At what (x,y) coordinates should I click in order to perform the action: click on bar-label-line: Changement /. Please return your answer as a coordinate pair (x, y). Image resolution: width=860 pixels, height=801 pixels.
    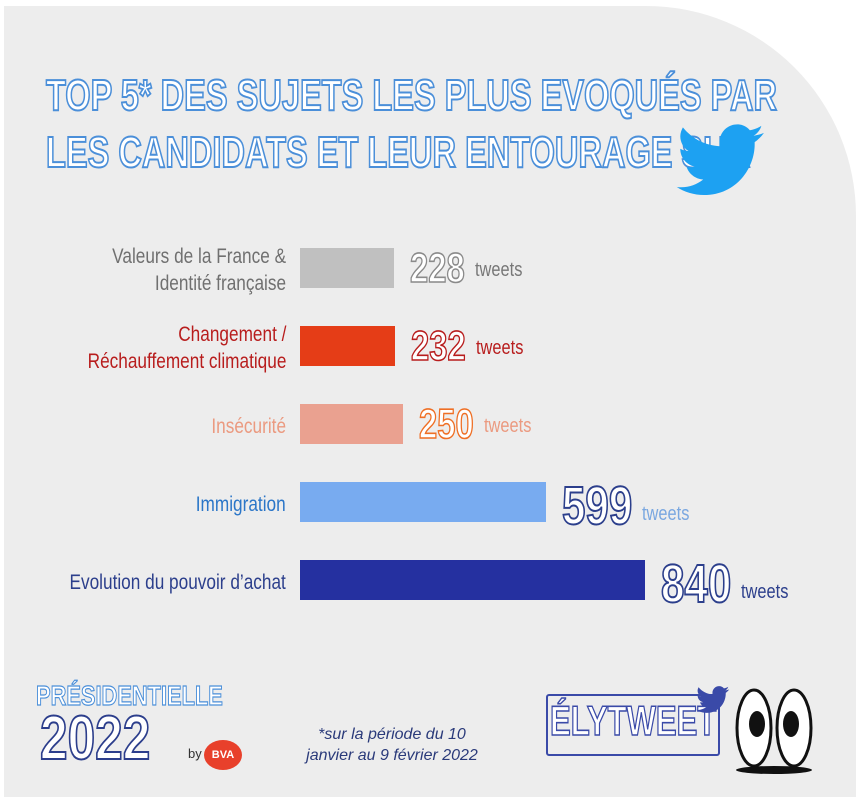
    Looking at the image, I should click on (231, 334).